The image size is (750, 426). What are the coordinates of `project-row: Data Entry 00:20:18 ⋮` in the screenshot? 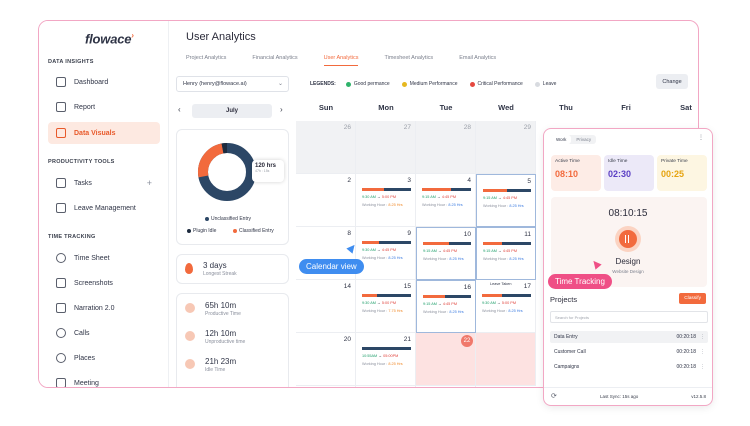 It's located at (629, 337).